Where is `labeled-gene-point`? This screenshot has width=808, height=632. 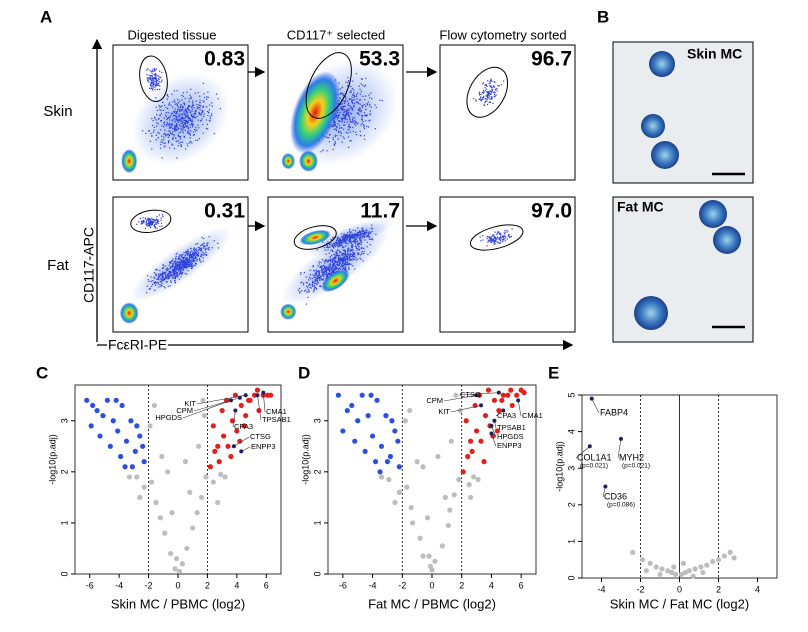
labeled-gene-point is located at coordinates (589, 446).